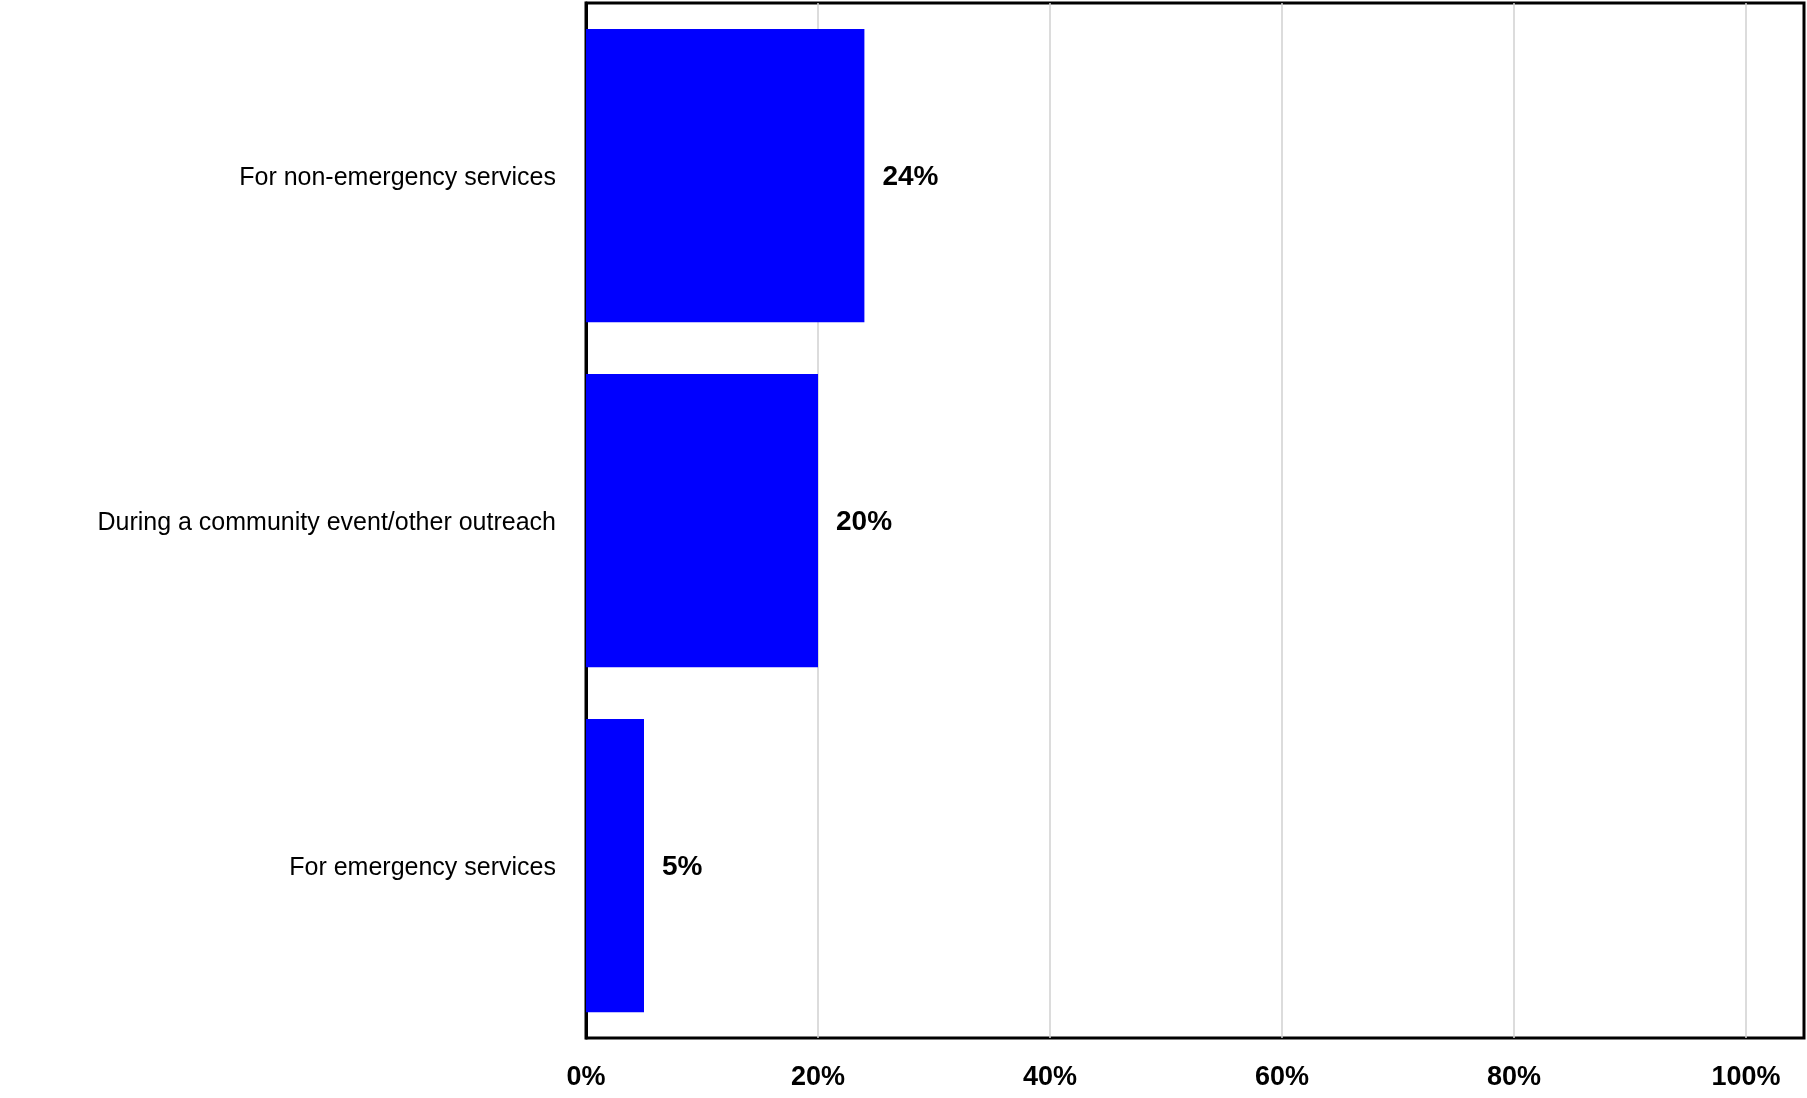  What do you see at coordinates (1282, 1075) in the screenshot?
I see `x-tick-label: 60%` at bounding box center [1282, 1075].